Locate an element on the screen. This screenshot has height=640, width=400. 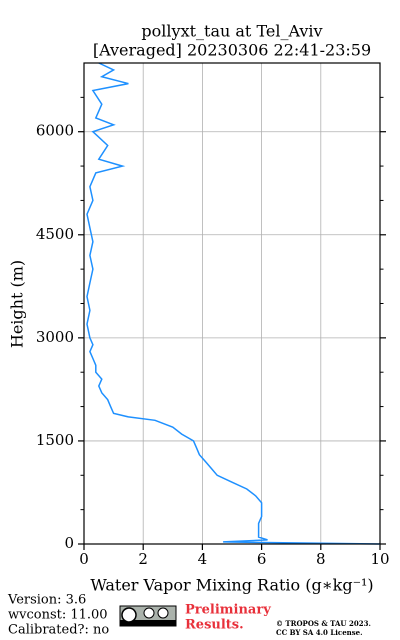
y-tick-label: 1500 is located at coordinates (55, 440).